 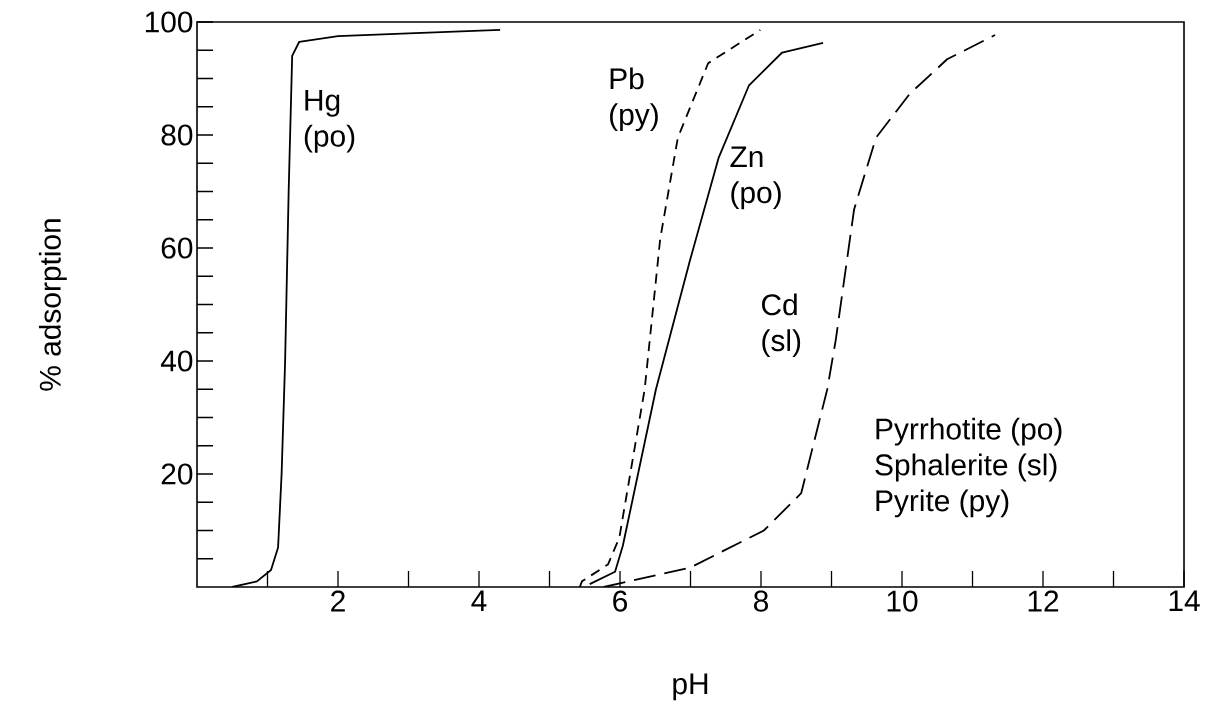 I want to click on y-tick-label: 60, so click(x=177, y=248).